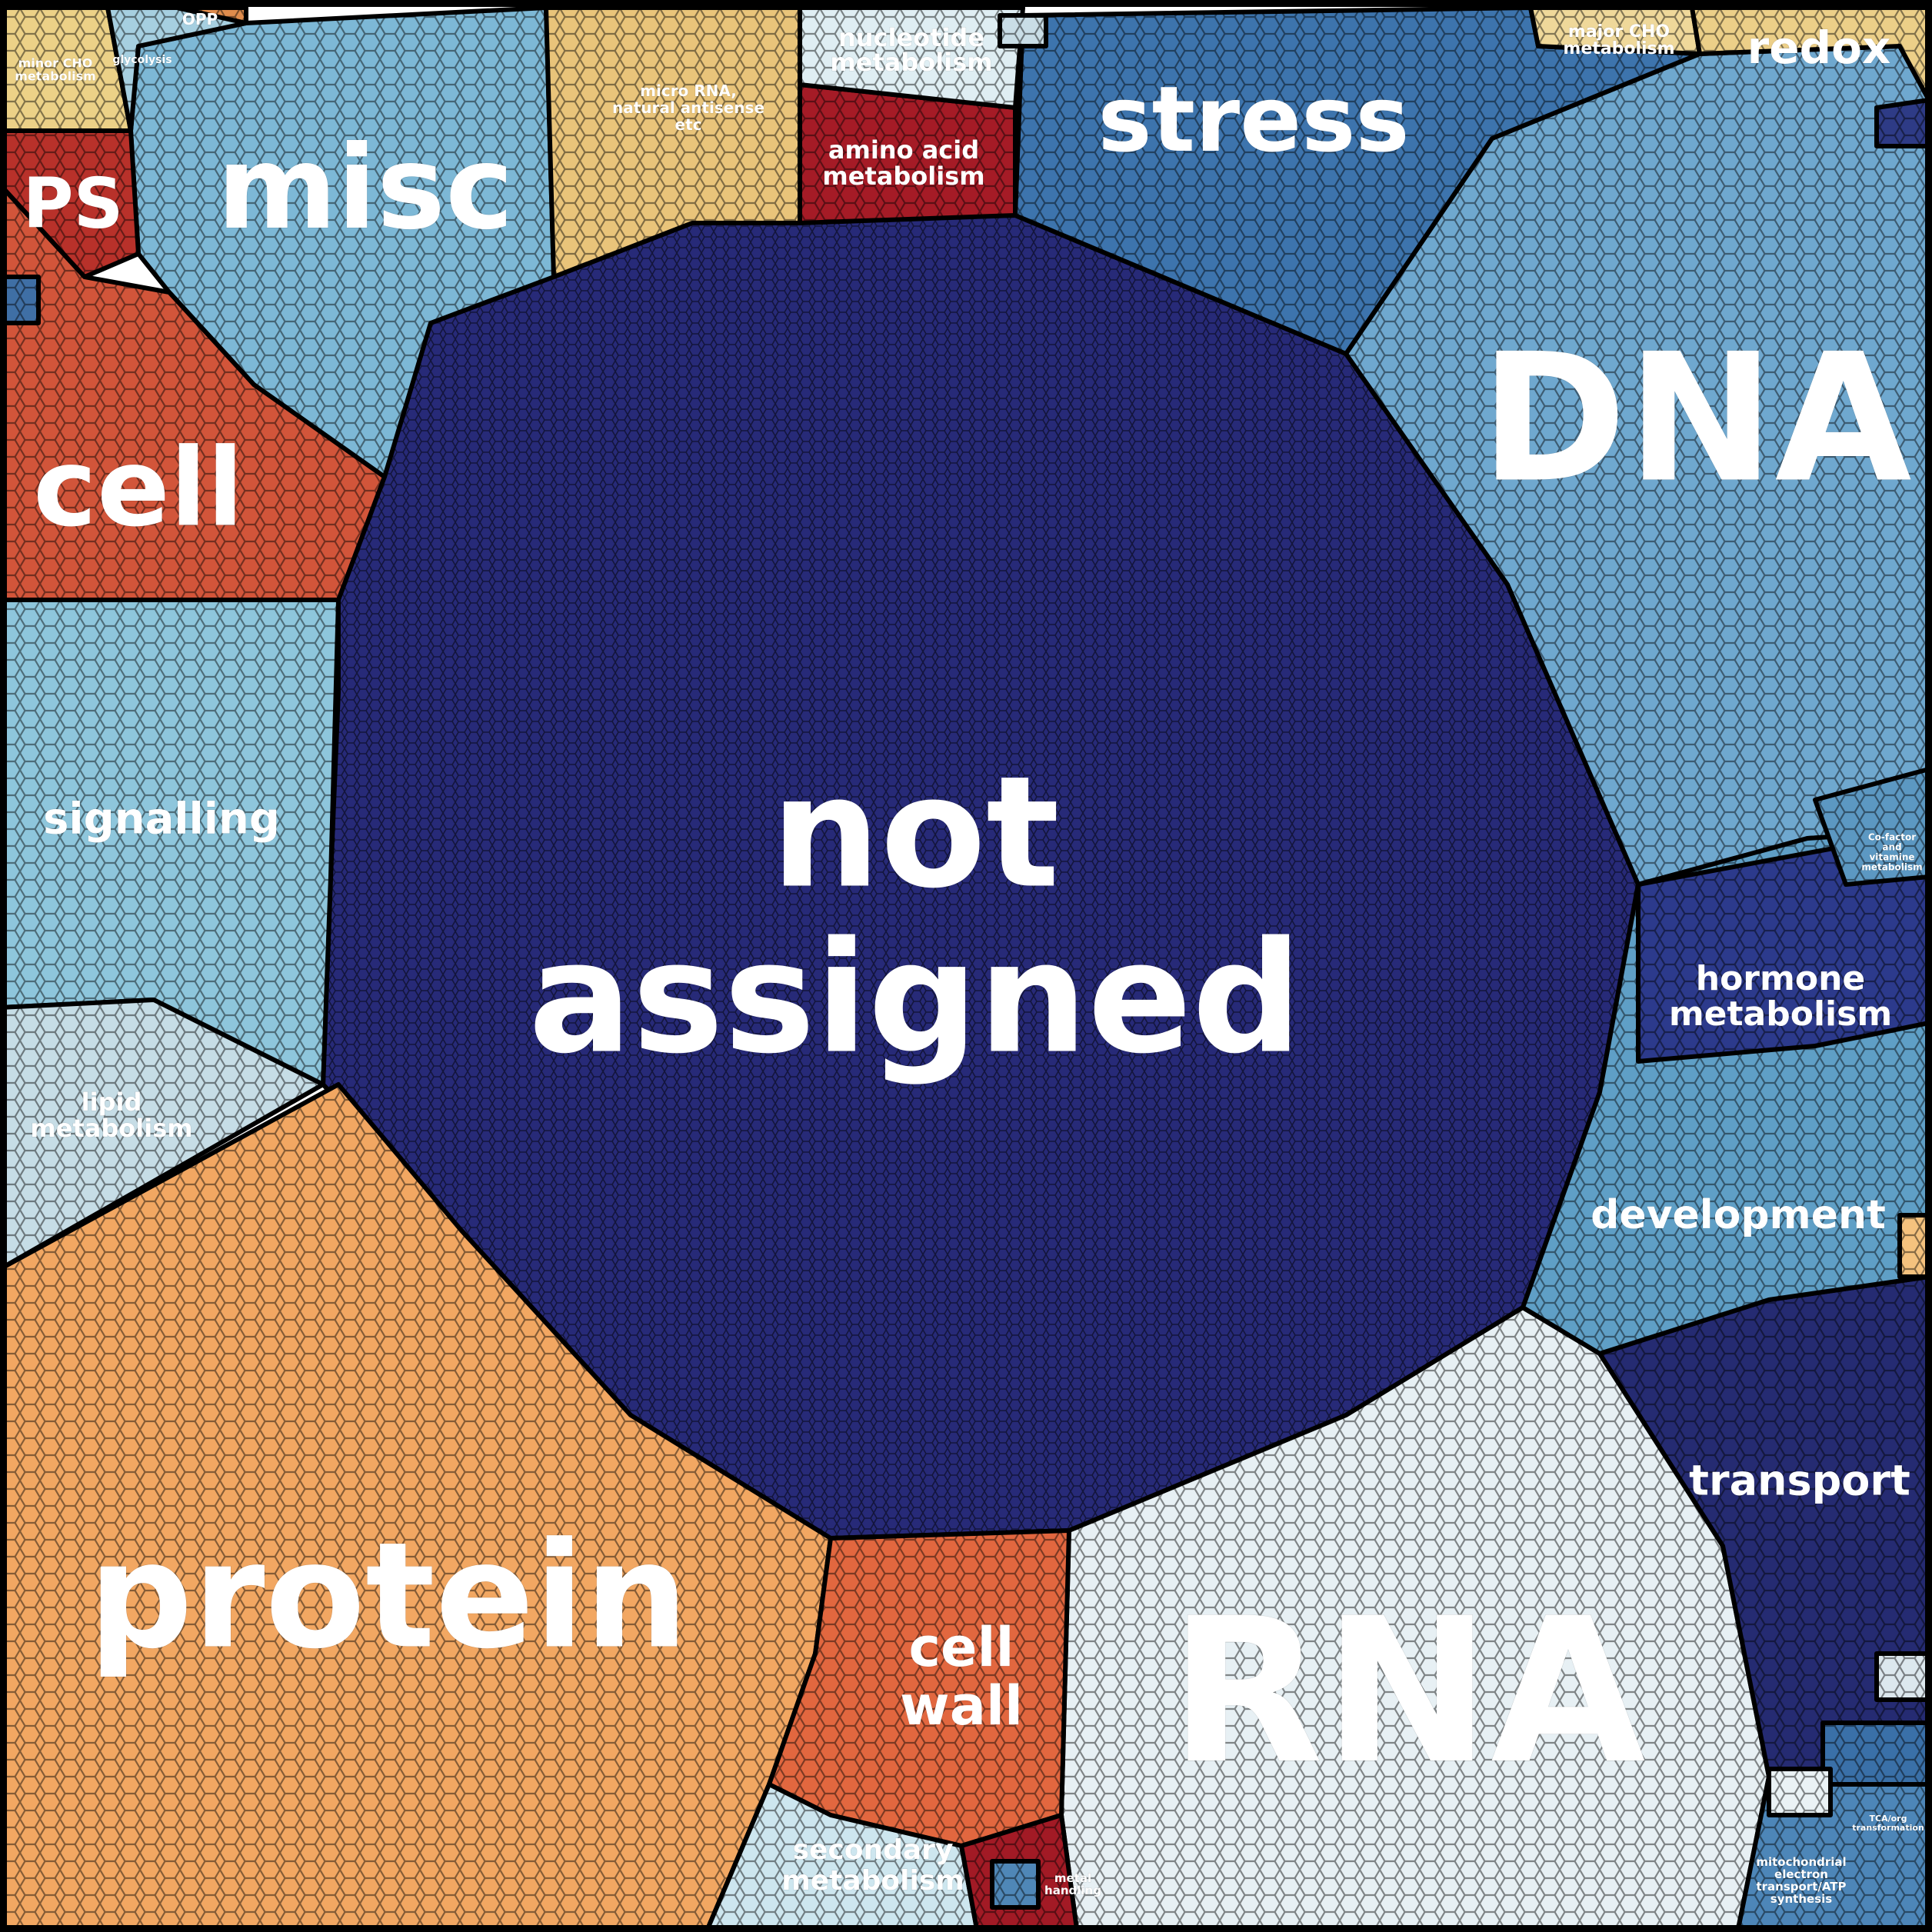  I want to click on label-not-assigned: not assigned, so click(915, 915).